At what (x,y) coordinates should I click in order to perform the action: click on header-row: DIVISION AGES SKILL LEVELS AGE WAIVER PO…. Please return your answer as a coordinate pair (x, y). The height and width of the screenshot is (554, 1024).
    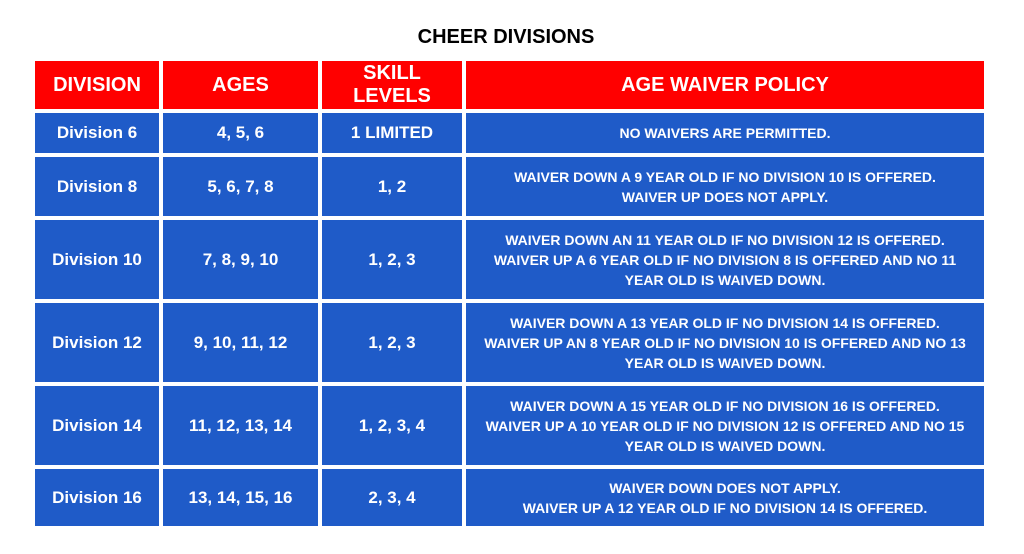
    Looking at the image, I should click on (509, 85).